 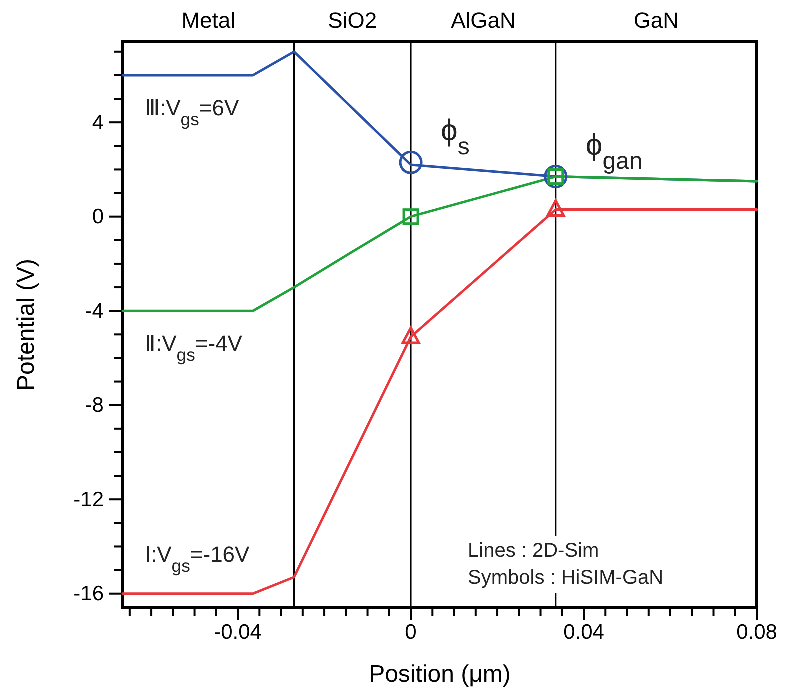 What do you see at coordinates (411, 632) in the screenshot?
I see `x-tick-label: 0` at bounding box center [411, 632].